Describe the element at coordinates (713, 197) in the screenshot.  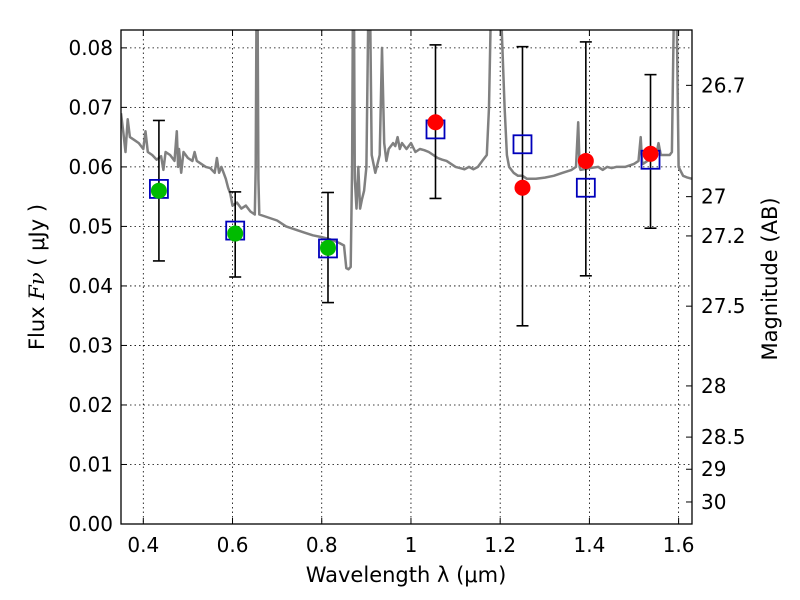
I see `y2-tick-label: 27` at that location.